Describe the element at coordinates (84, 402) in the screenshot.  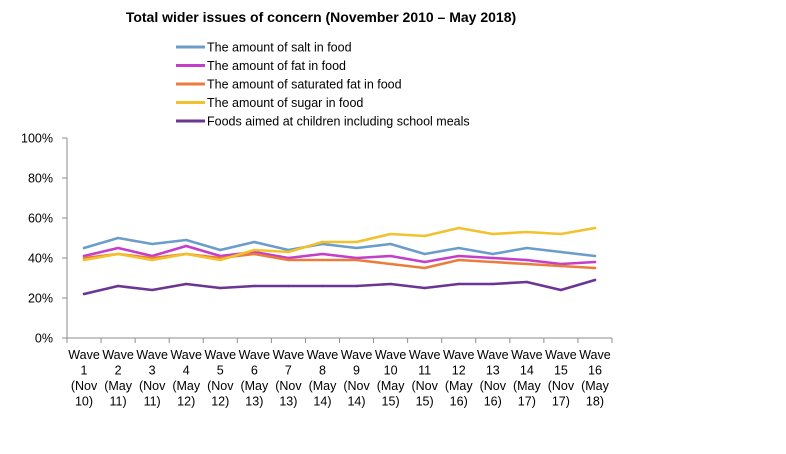
I see `x-tick-label: 10)` at that location.